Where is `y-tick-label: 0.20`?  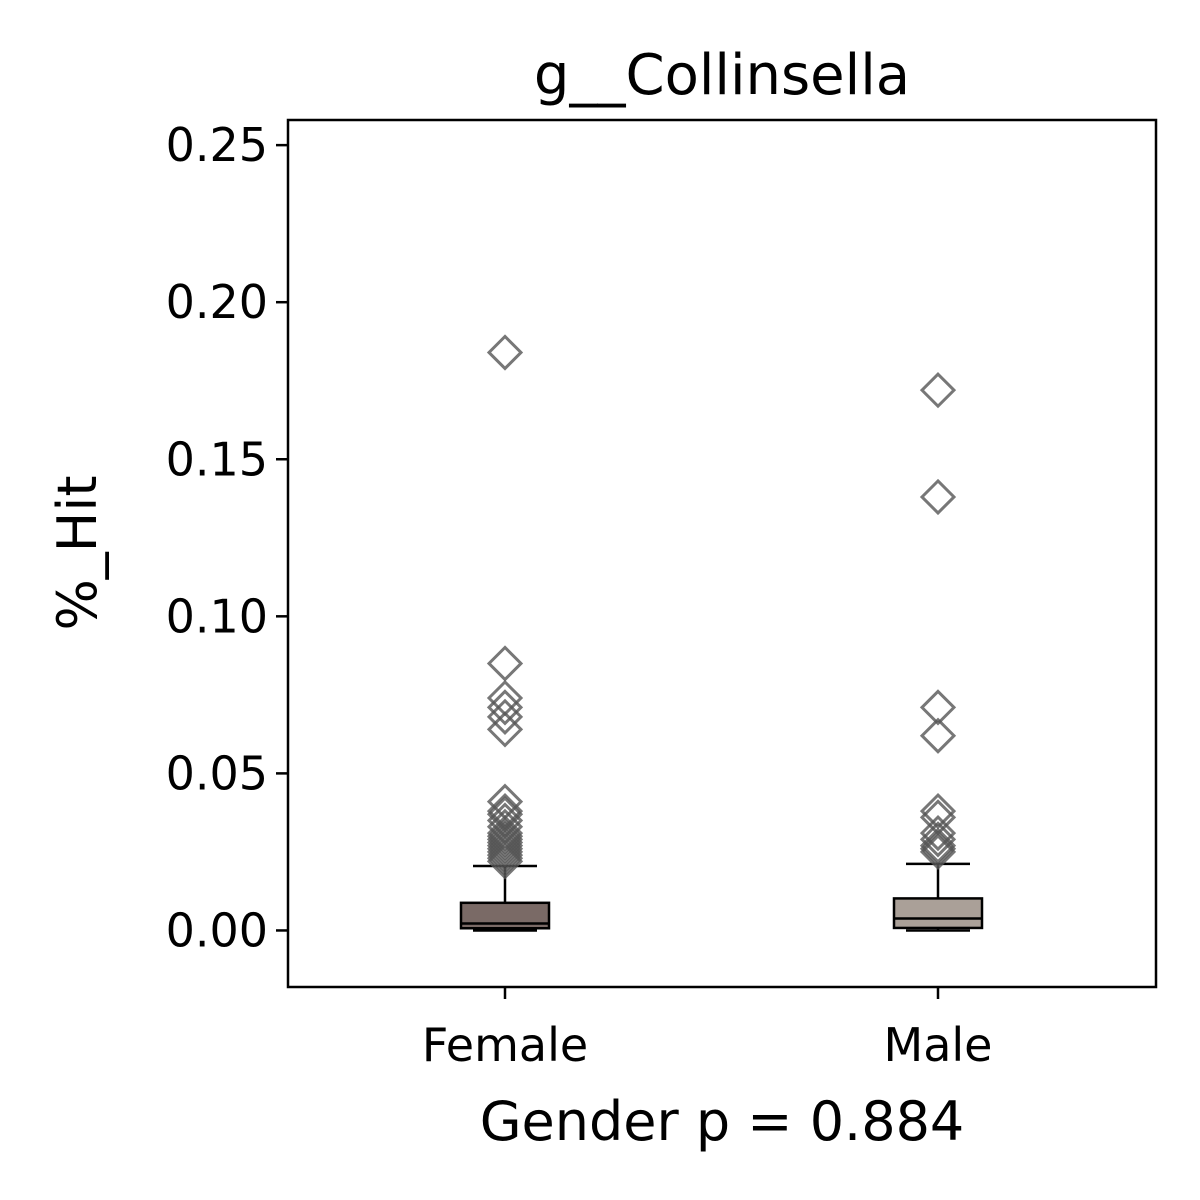 y-tick-label: 0.20 is located at coordinates (217, 302).